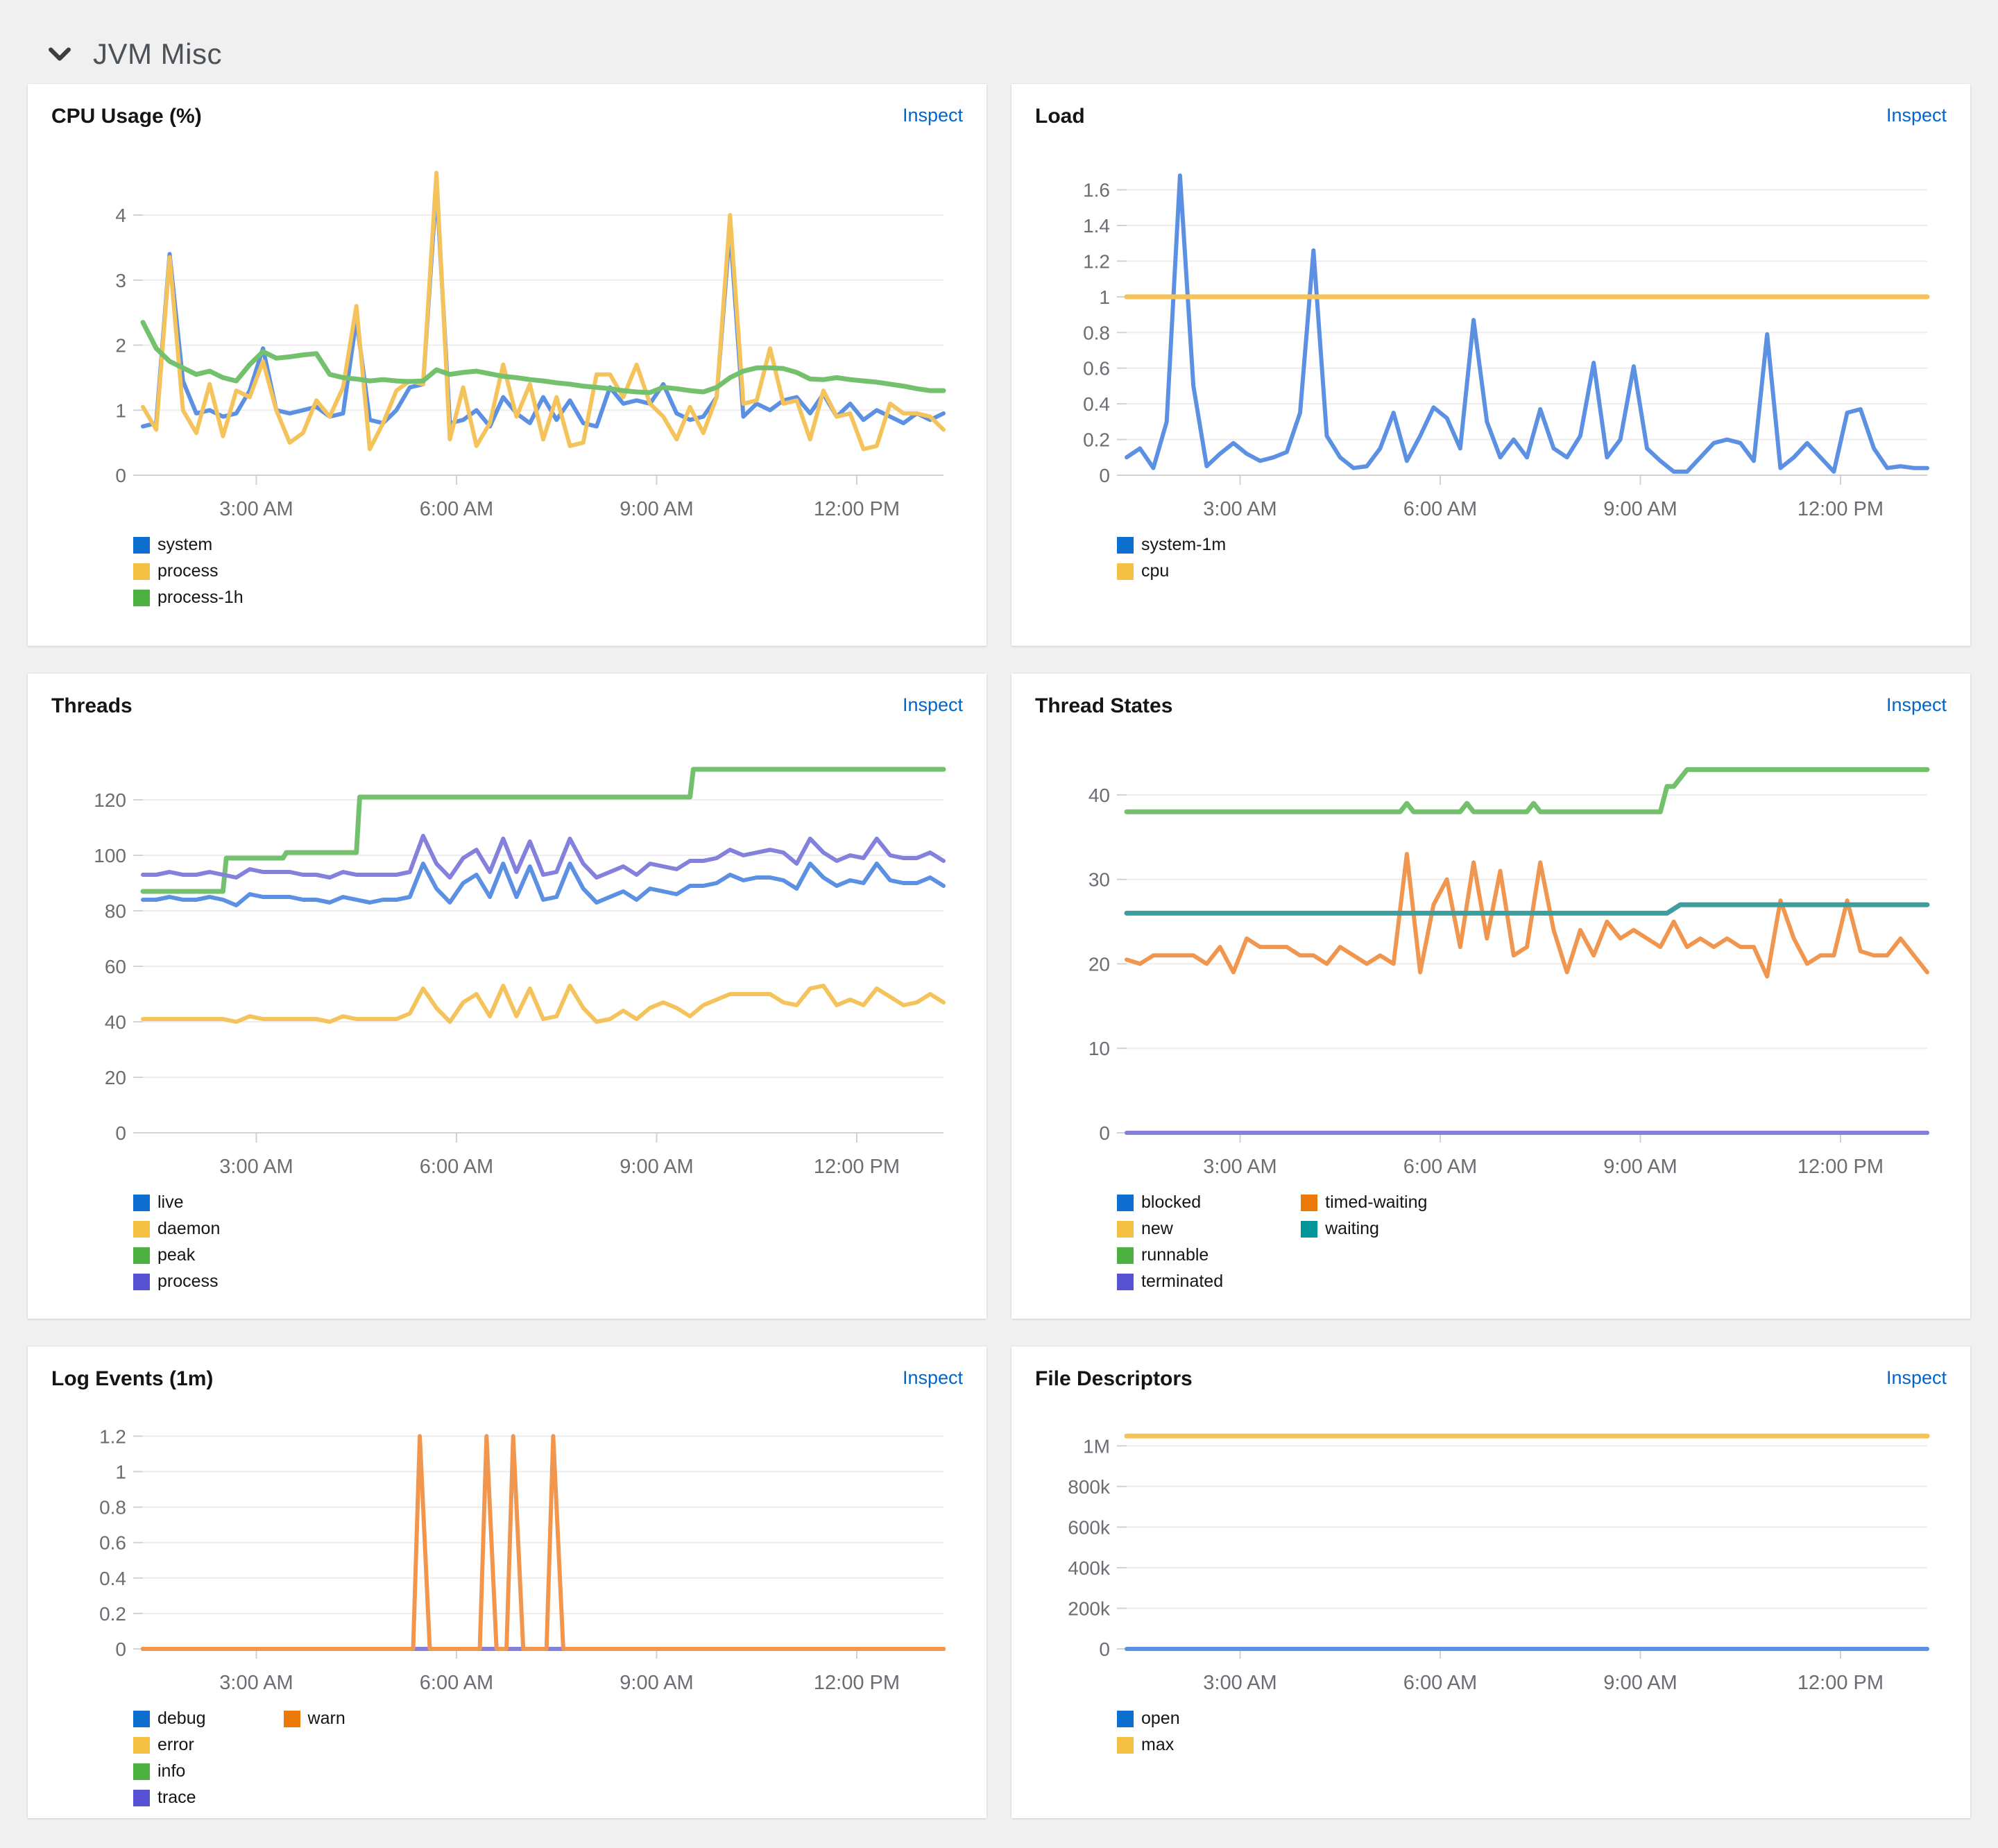  What do you see at coordinates (176, 1255) in the screenshot?
I see `legend-item-peak: peak` at bounding box center [176, 1255].